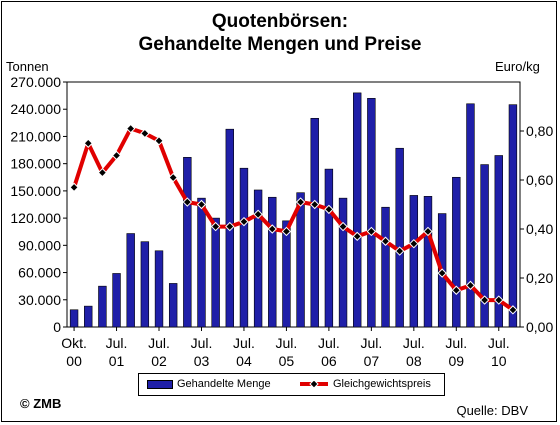 The height and width of the screenshot is (425, 560). Describe the element at coordinates (291, 384) in the screenshot. I see `legend: Gehandelte Menge Gleichgewichtspreis` at that location.